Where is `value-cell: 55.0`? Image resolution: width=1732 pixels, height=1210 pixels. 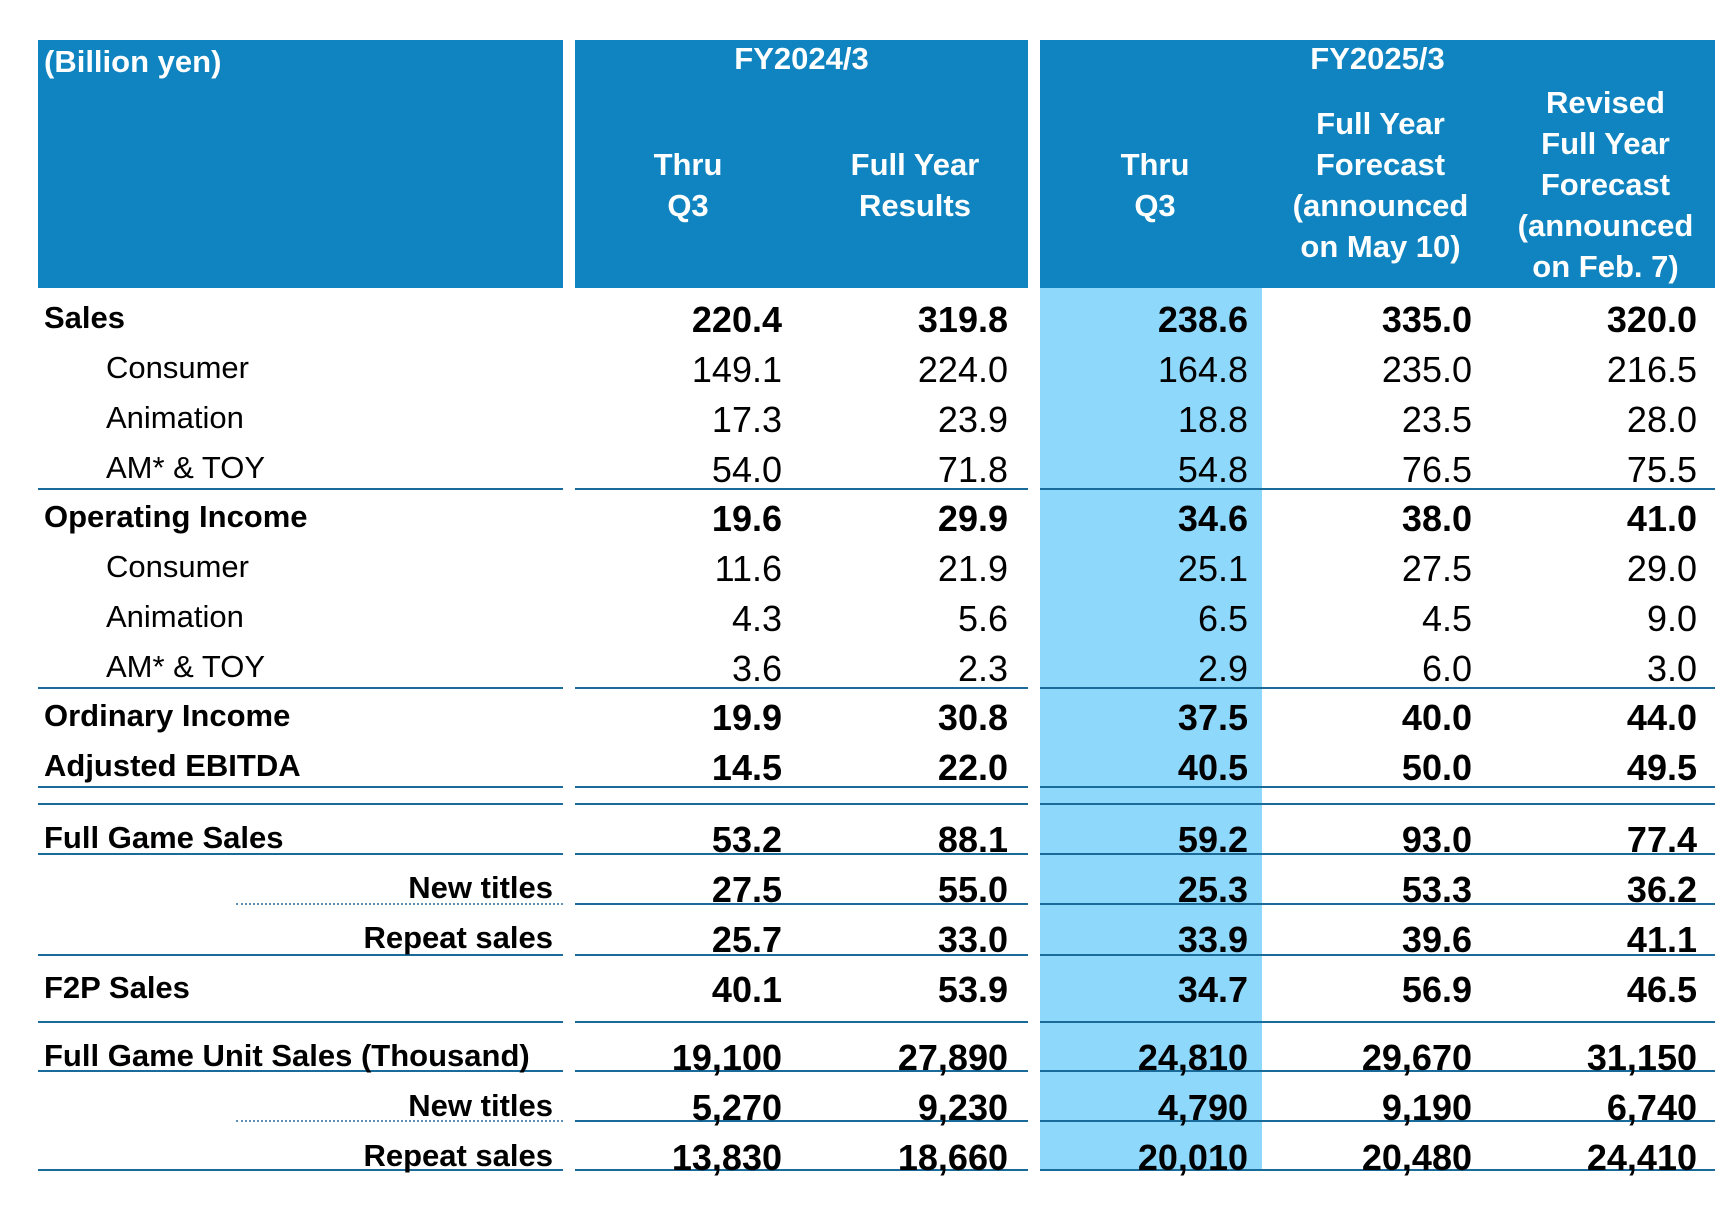
value-cell: 55.0 is located at coordinates (972, 889).